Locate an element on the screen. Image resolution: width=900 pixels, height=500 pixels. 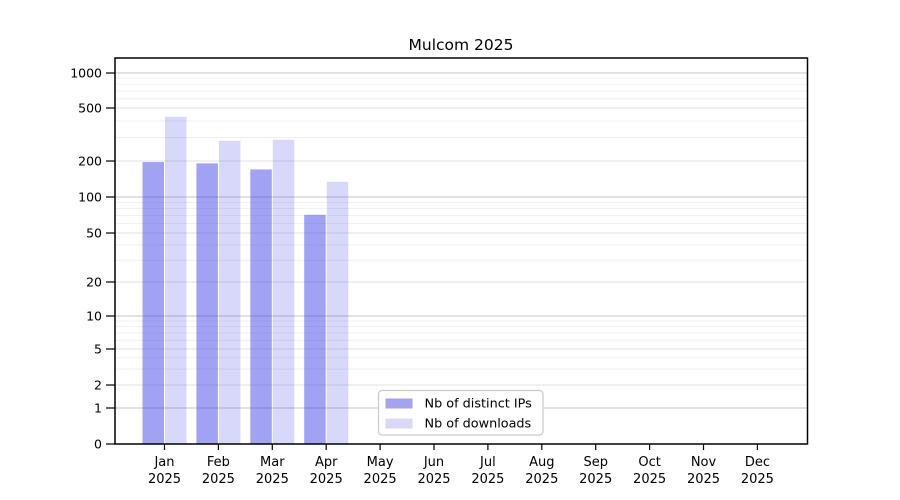
x-tick-label-dec: Dec 2025 is located at coordinates (757, 471).